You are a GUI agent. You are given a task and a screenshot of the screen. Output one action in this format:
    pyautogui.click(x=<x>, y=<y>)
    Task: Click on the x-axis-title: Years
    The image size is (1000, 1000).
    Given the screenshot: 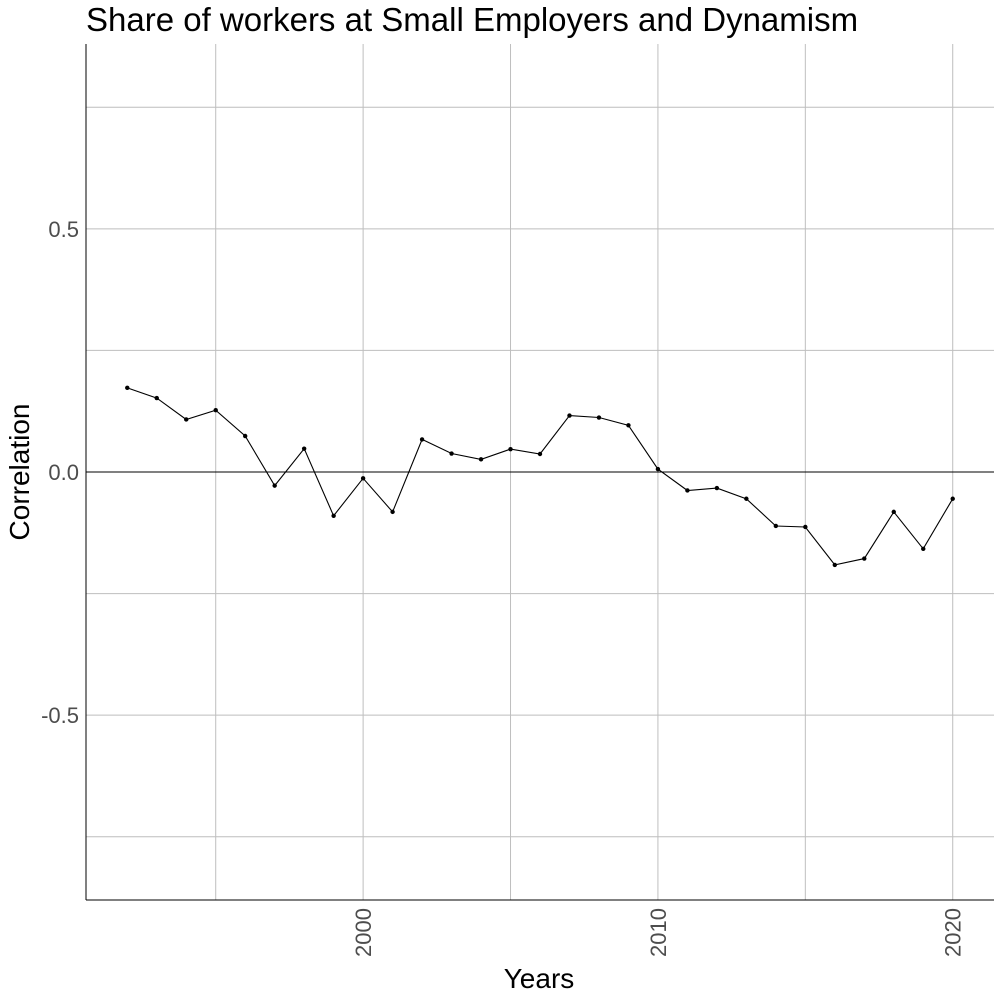 What is the action you would take?
    pyautogui.click(x=539, y=978)
    